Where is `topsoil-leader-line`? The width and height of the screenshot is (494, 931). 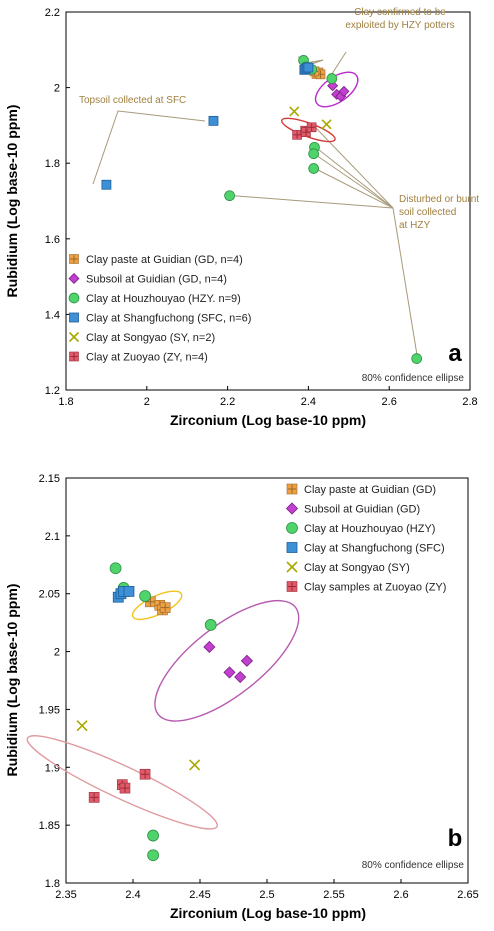
topsoil-leader-line is located at coordinates (149, 147).